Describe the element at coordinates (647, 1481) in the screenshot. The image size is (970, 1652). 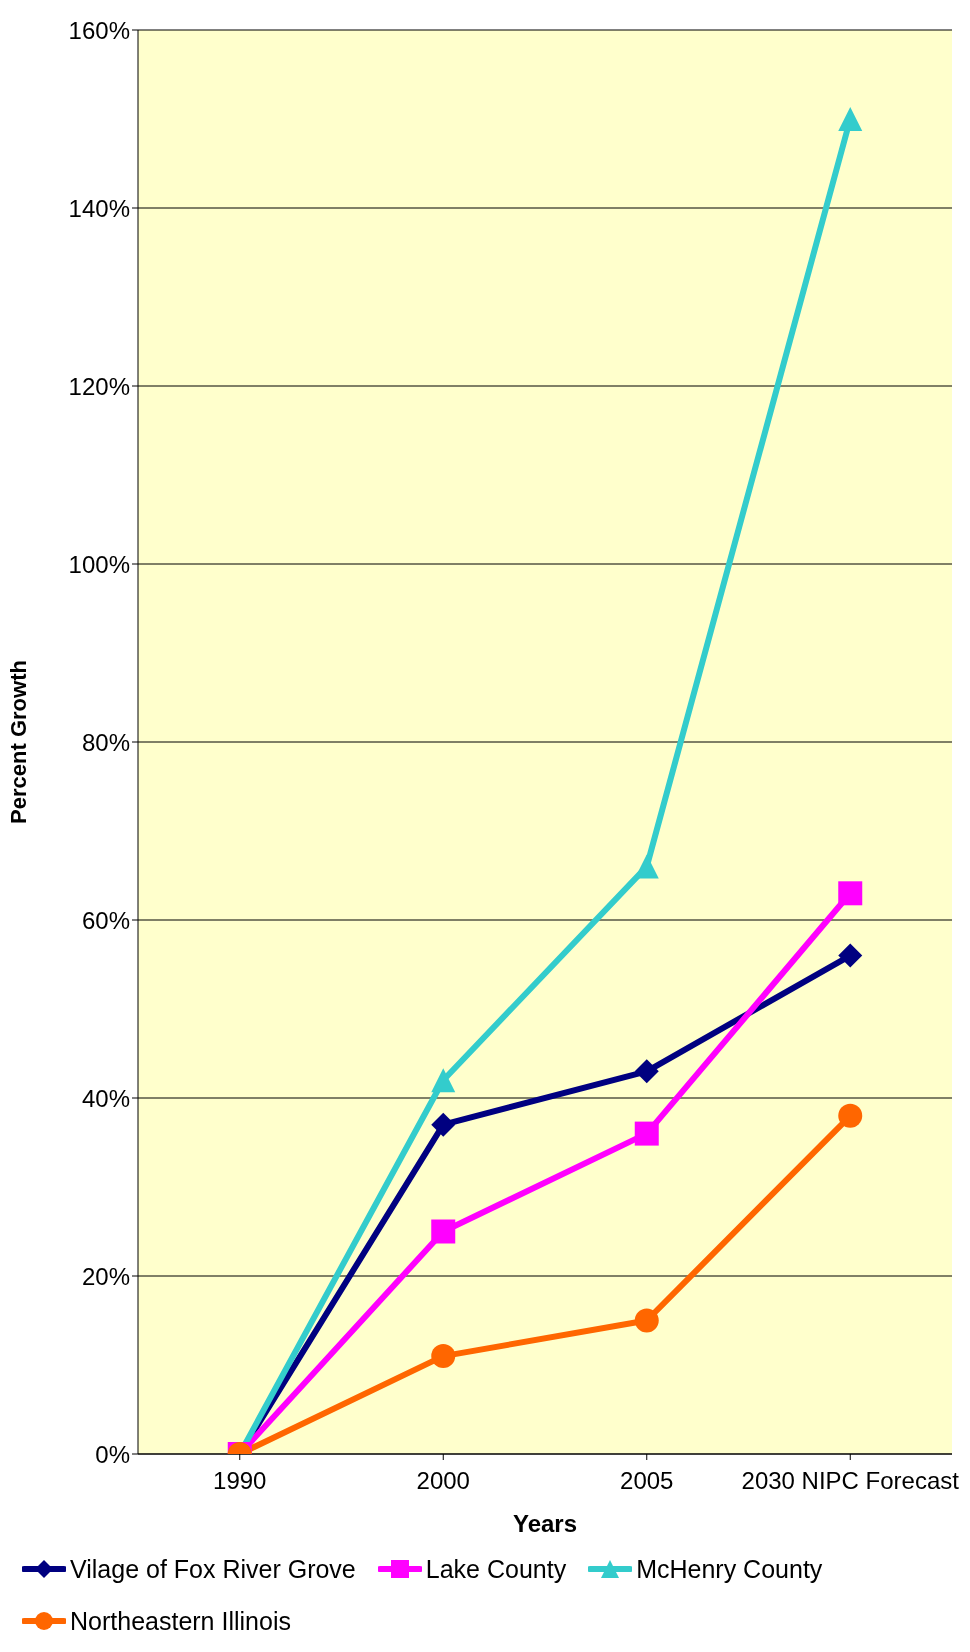
I see `x-tick-label: 2005` at that location.